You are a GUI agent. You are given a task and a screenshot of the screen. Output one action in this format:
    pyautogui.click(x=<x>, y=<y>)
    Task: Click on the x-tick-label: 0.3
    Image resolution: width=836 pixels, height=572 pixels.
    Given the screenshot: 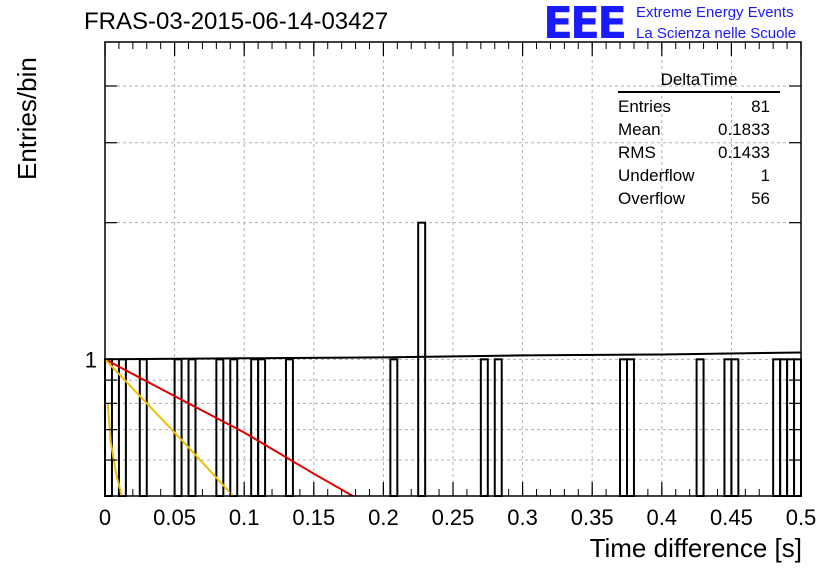 What is the action you would take?
    pyautogui.click(x=522, y=517)
    